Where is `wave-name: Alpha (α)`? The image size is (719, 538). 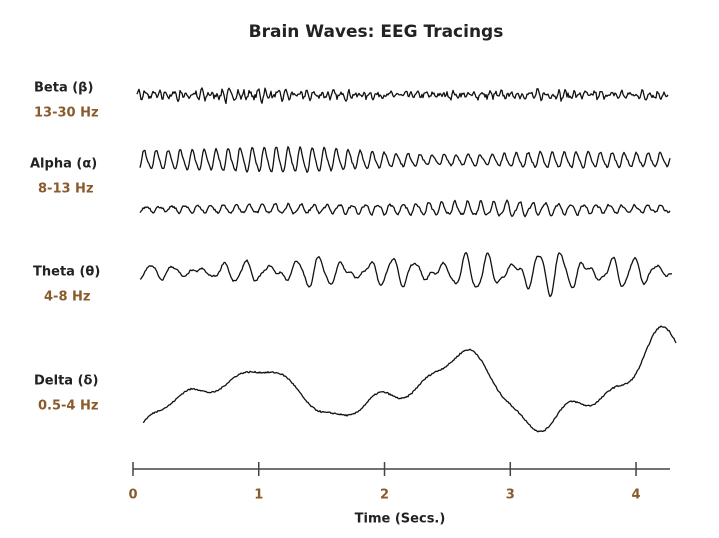 wave-name: Alpha (α) is located at coordinates (63, 164).